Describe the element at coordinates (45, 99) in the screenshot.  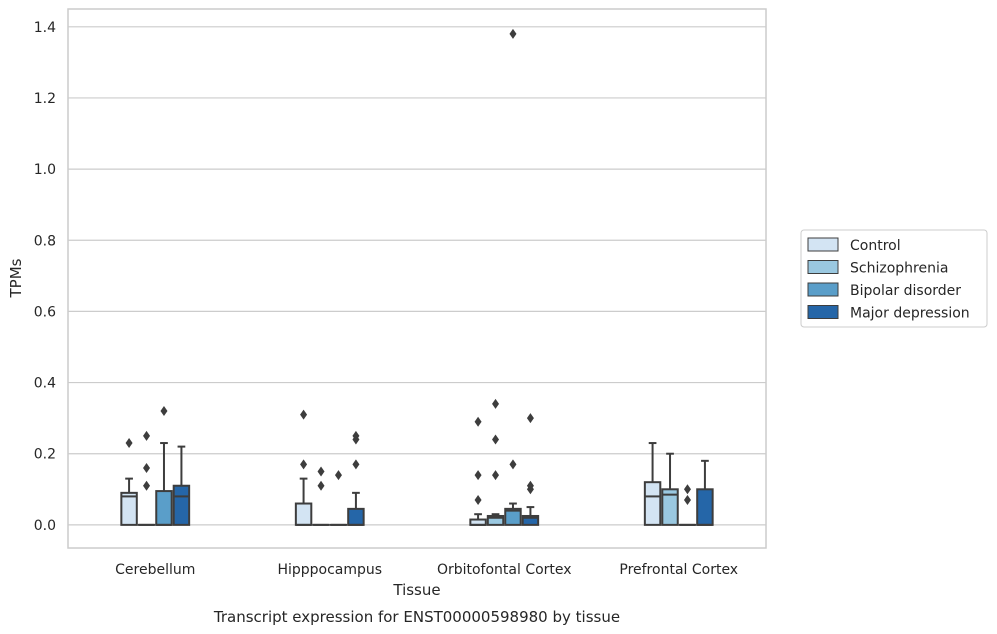
I see `y-tick-label: 1.2` at that location.